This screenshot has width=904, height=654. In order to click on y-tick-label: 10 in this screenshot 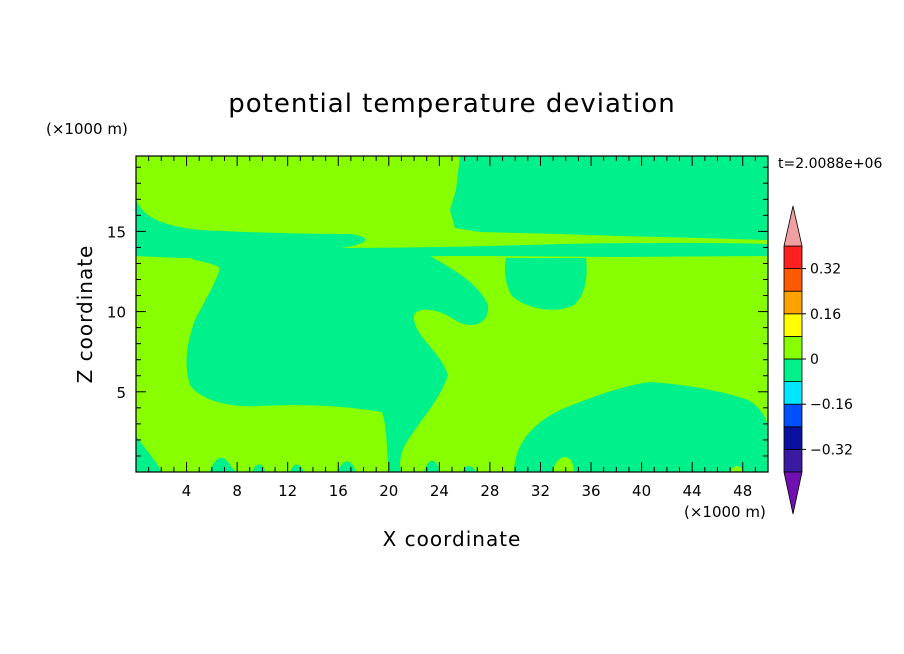, I will do `click(116, 313)`.